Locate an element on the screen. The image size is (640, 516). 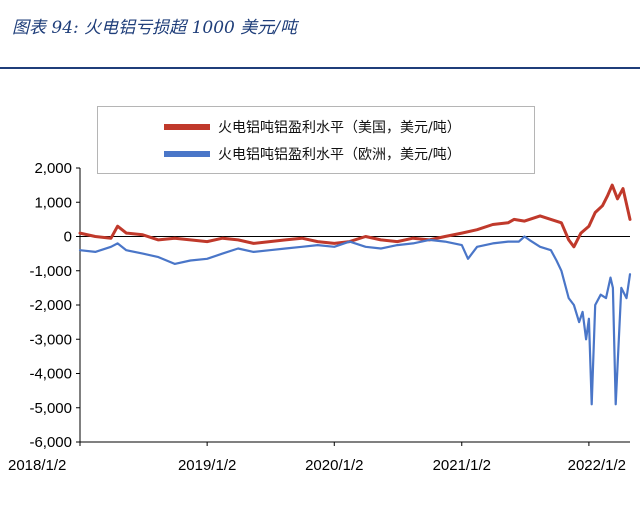
x-tick-label: 2019/1/2 is located at coordinates (207, 465).